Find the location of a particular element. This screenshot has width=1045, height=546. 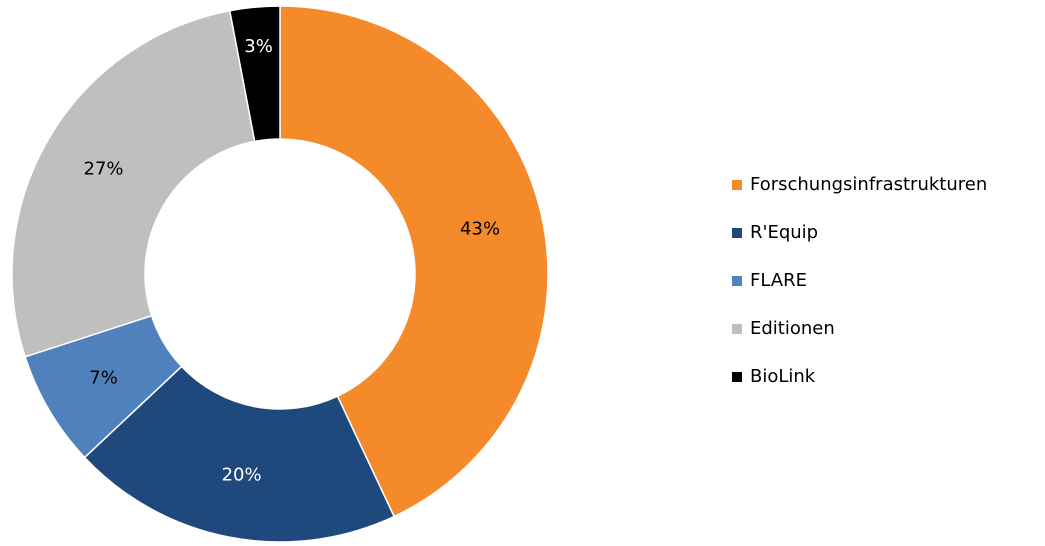

legend-label: Editionen is located at coordinates (792, 328).